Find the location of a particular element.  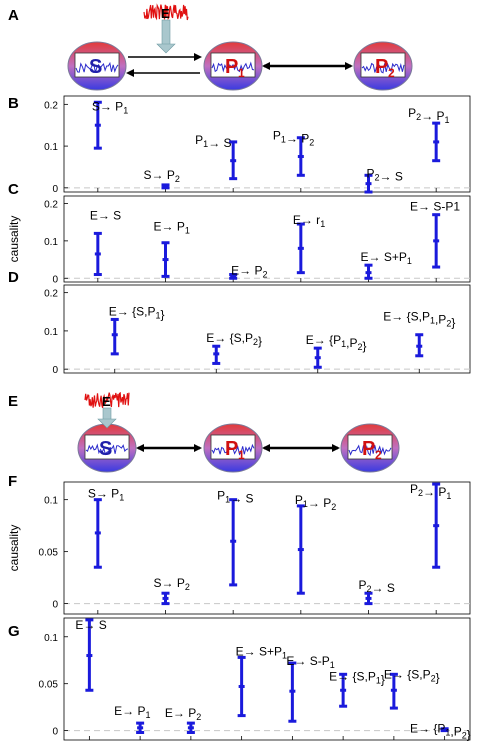

errorbar-point: P2→ P1 is located at coordinates (429, 134).